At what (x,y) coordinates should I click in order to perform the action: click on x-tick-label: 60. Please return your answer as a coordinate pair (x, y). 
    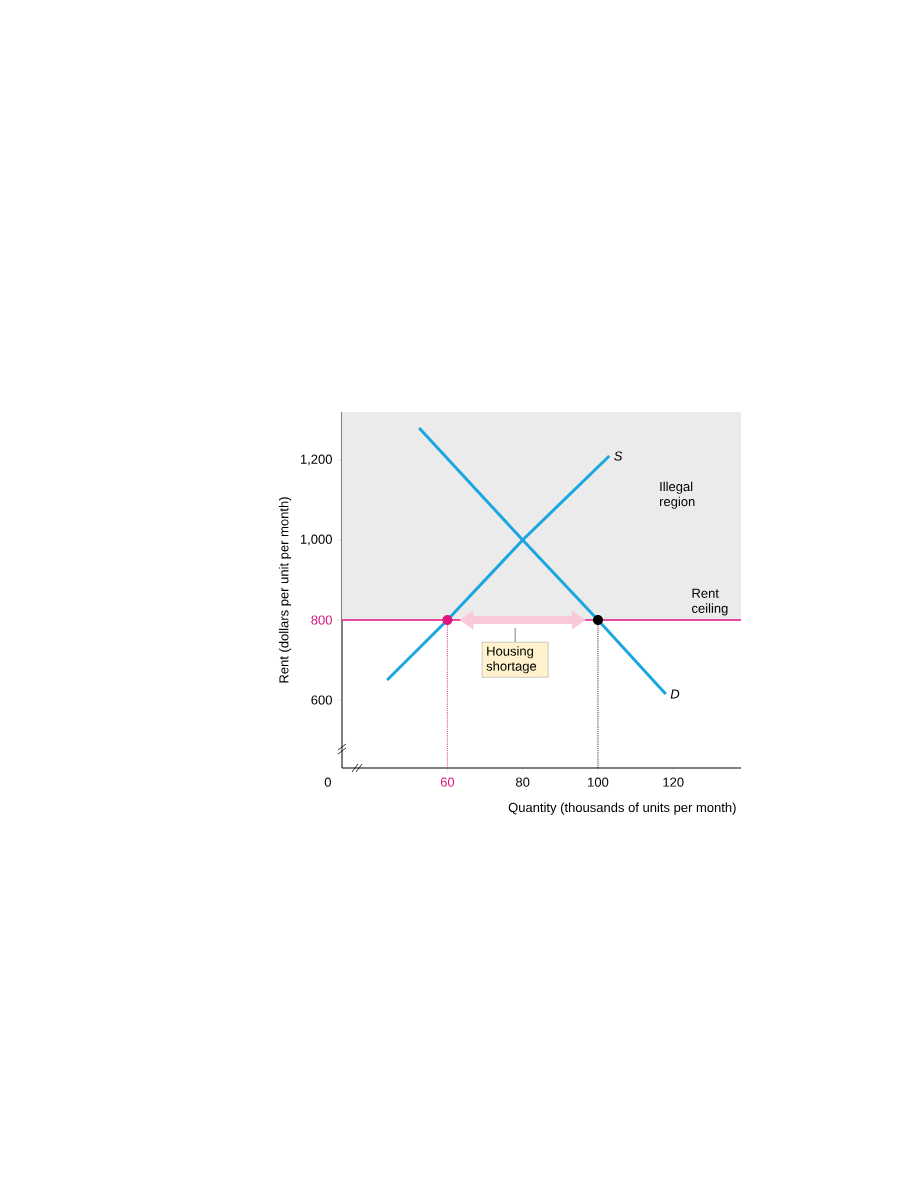
    Looking at the image, I should click on (447, 782).